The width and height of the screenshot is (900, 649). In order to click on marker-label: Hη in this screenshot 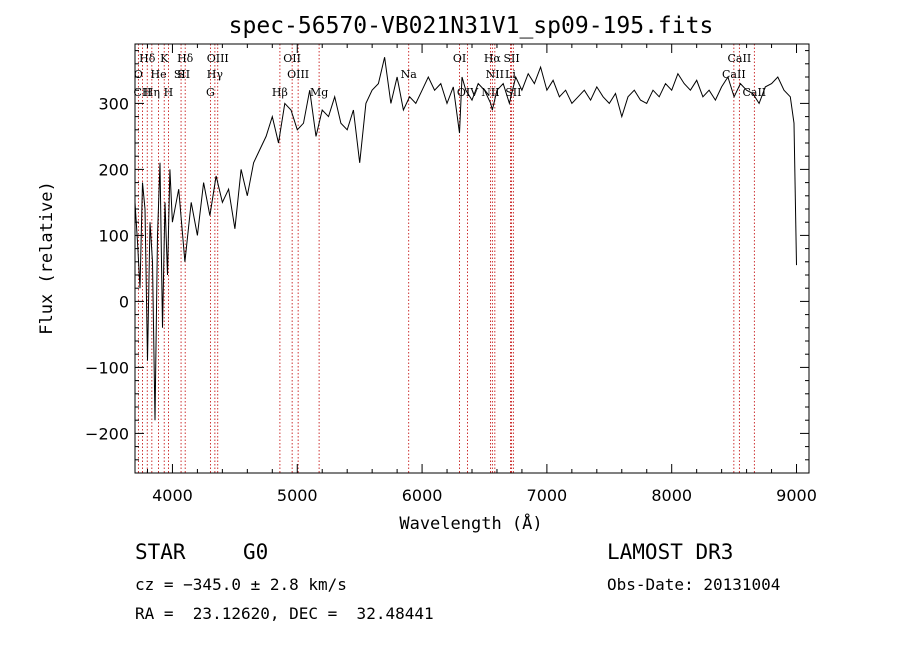, I will do `click(152, 92)`.